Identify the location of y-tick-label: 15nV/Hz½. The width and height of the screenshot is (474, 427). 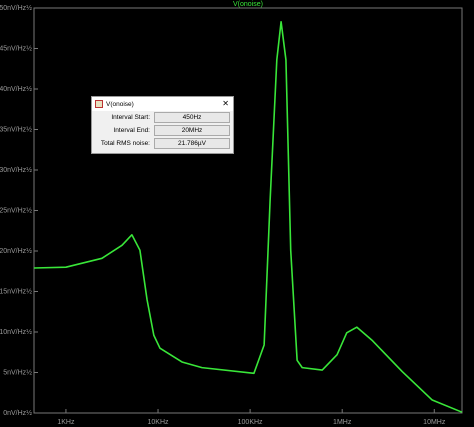
(16, 291).